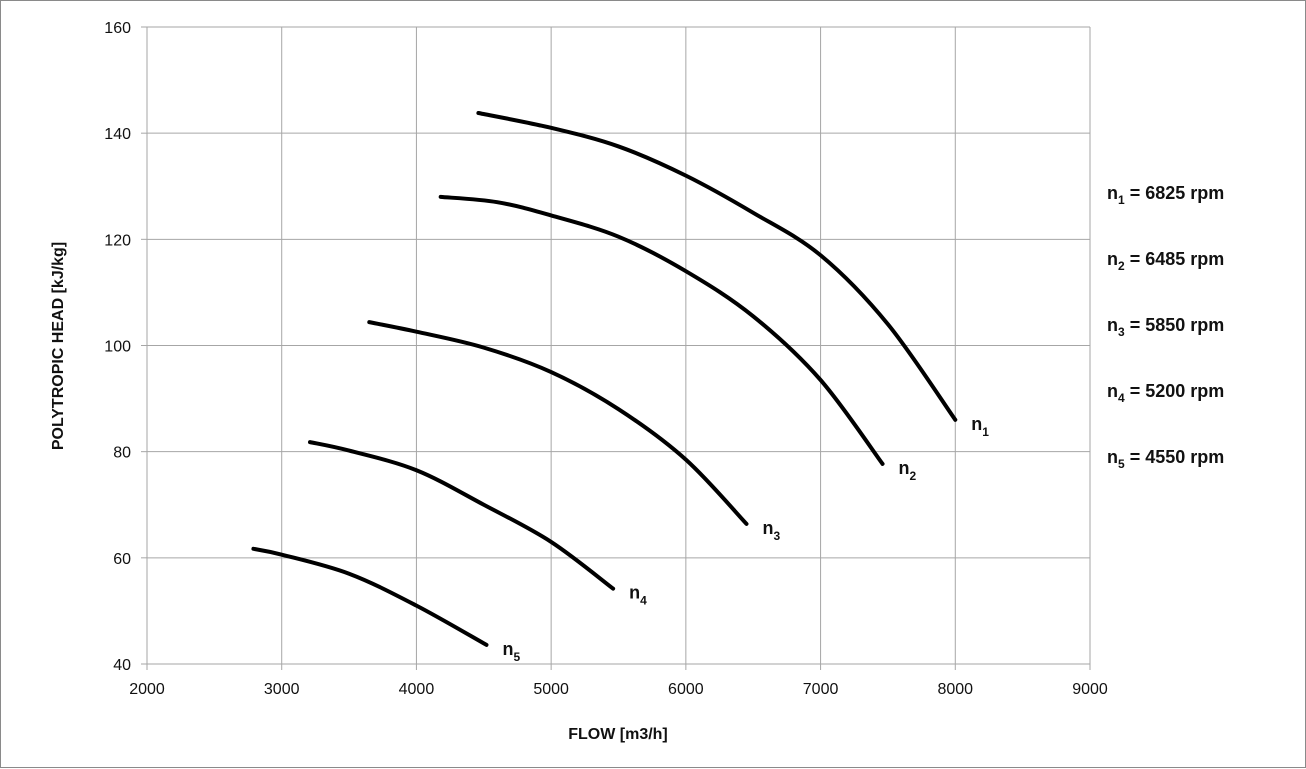  What do you see at coordinates (1121, 332) in the screenshot?
I see `legend-subscript: 3` at bounding box center [1121, 332].